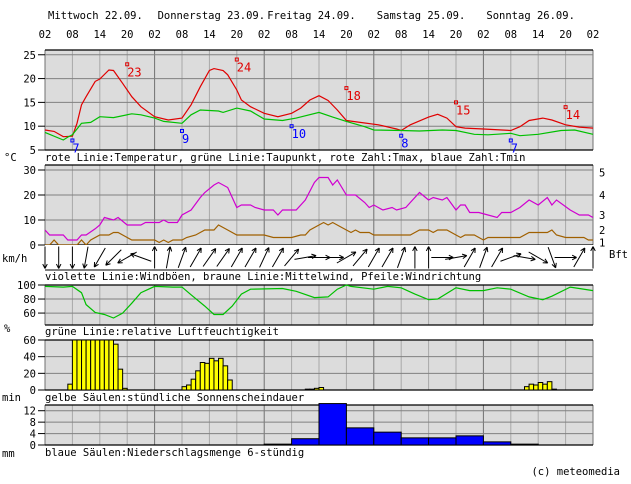  What do you see at coordinates (602, 231) in the screenshot?
I see `bft-tick-label: 2` at bounding box center [602, 231].